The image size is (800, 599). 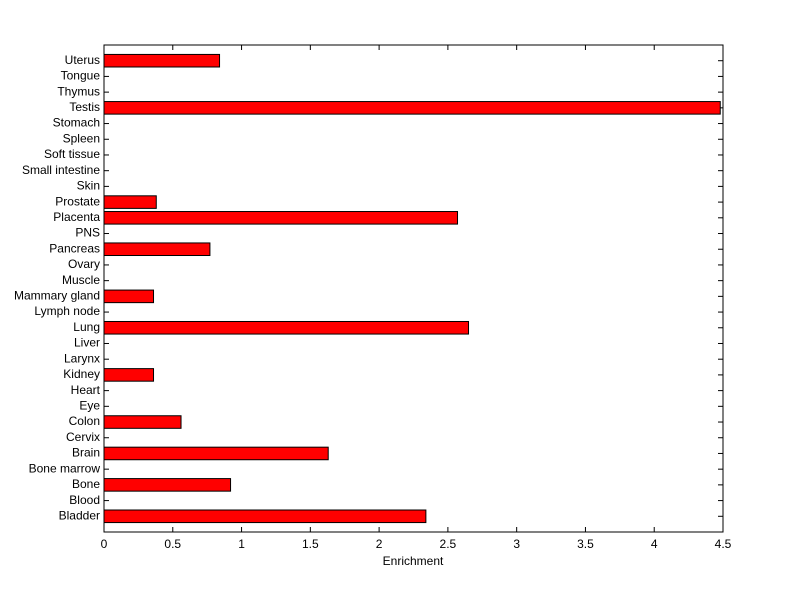 I want to click on y-tick-label: Small intestine, so click(x=61, y=170).